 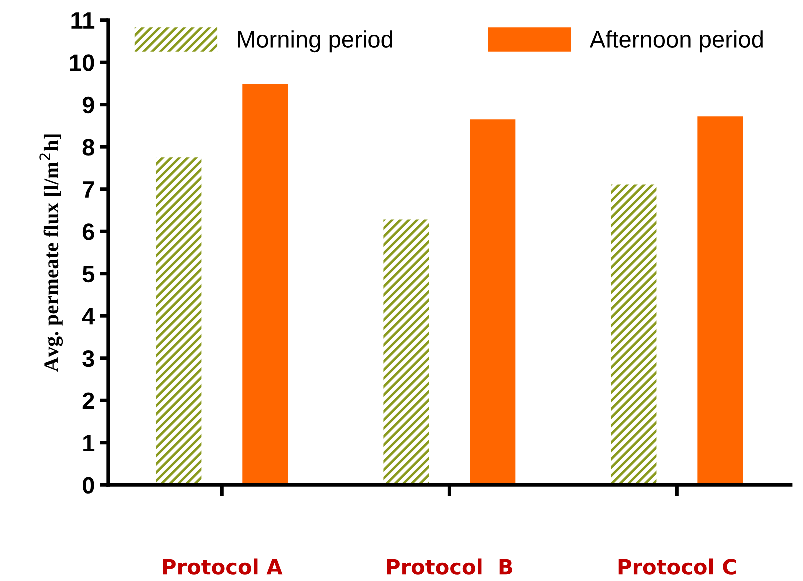 I want to click on x-tick-label: Protocol B, so click(x=449, y=566).